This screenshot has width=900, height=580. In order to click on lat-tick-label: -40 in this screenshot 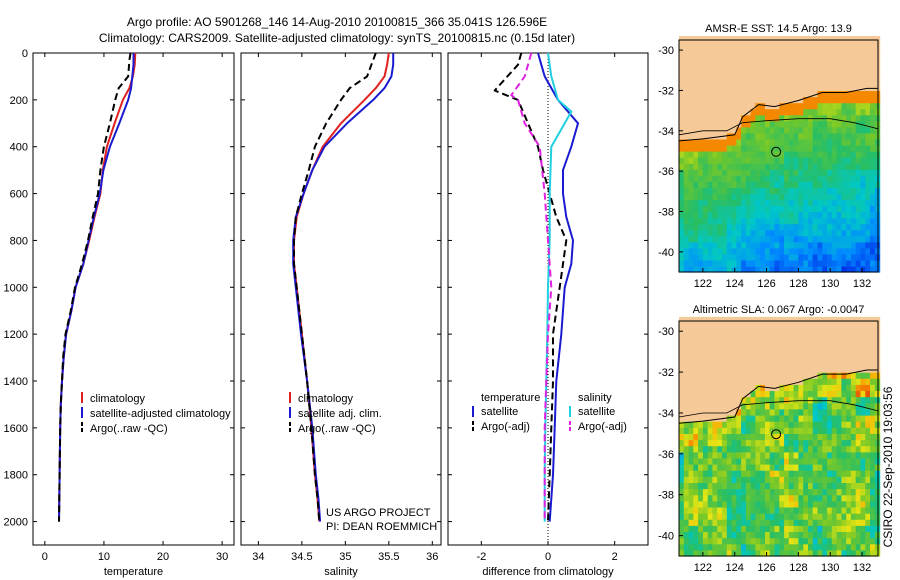, I will do `click(666, 253)`.